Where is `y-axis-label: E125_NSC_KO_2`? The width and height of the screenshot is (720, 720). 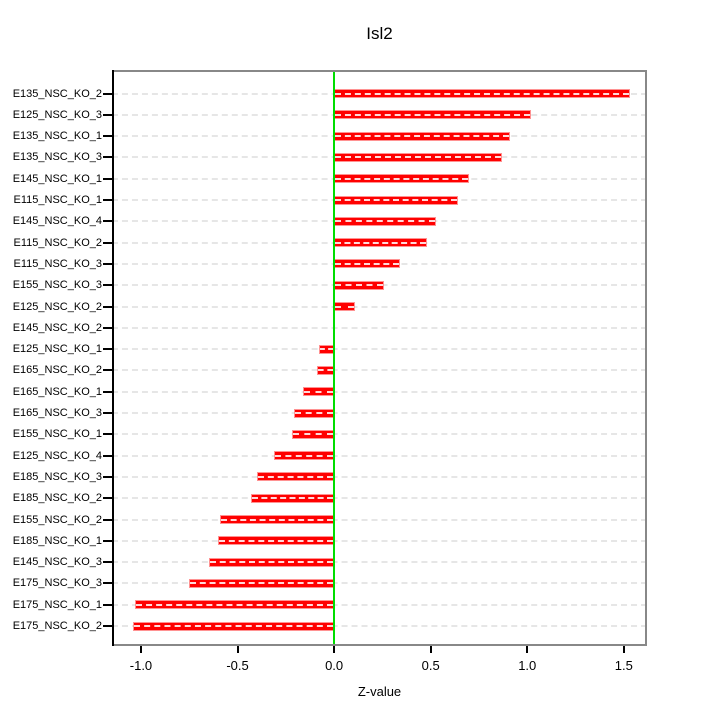
y-axis-label: E125_NSC_KO_2 is located at coordinates (57, 306).